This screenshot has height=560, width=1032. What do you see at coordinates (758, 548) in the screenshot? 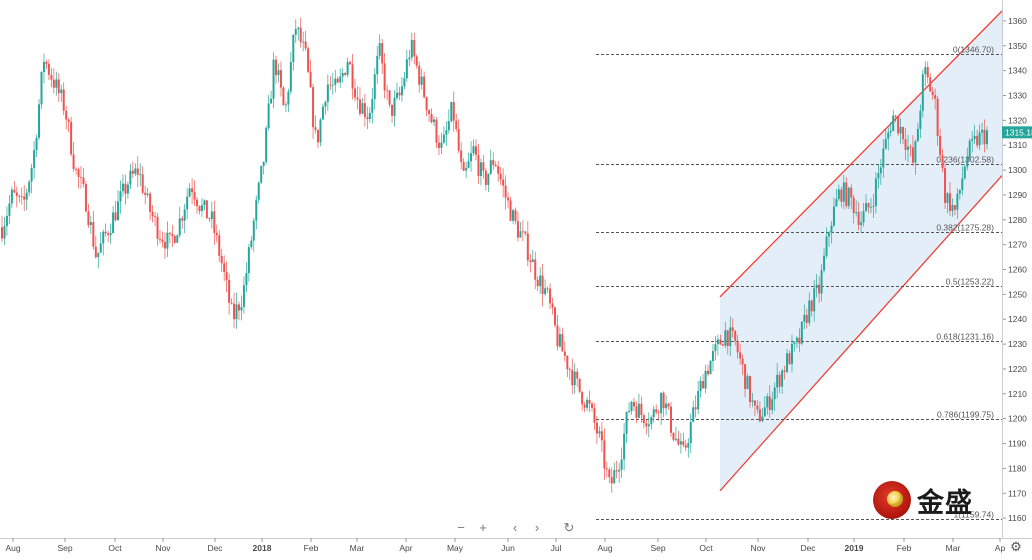
I see `x-axis-tick-label: Nov` at bounding box center [758, 548].